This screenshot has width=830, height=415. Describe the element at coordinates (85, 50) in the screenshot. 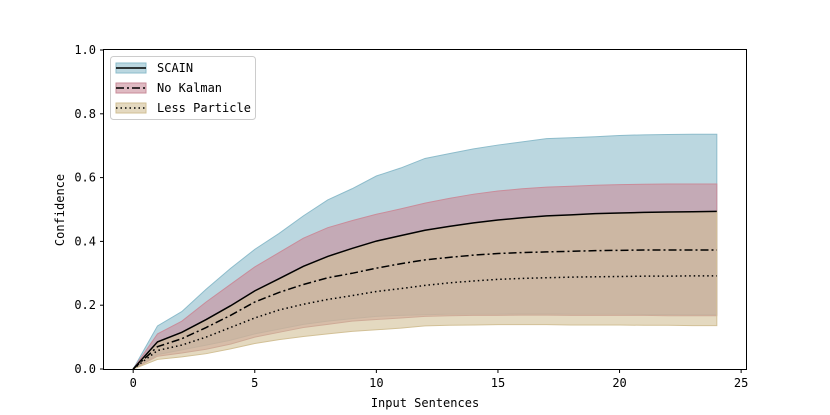

I see `y-tick-label: 1.0` at that location.